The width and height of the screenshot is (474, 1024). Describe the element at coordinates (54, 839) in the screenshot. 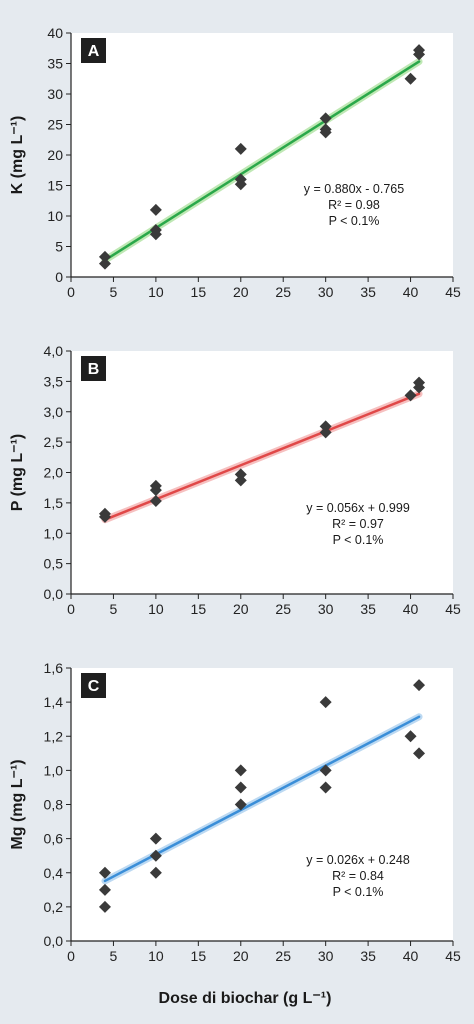

I see `panel-c-y-tick-label: 0,6` at that location.